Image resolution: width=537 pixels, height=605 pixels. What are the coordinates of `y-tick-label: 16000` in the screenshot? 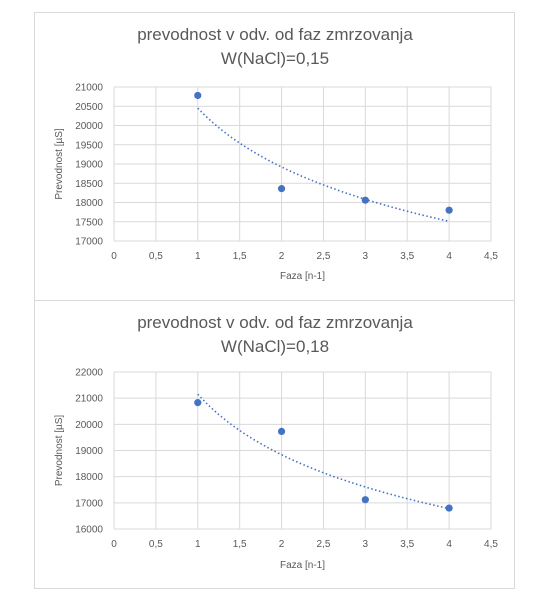 It's located at (89, 530).